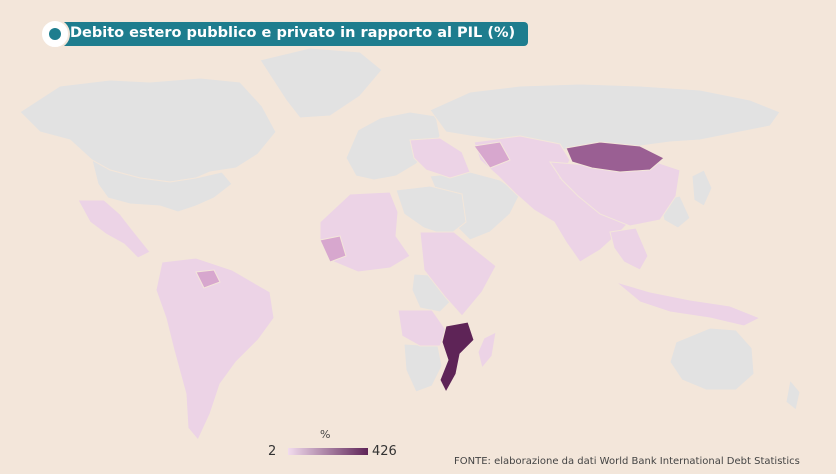 The height and width of the screenshot is (474, 836). Describe the element at coordinates (328, 451) in the screenshot. I see `legend-gradient` at that location.